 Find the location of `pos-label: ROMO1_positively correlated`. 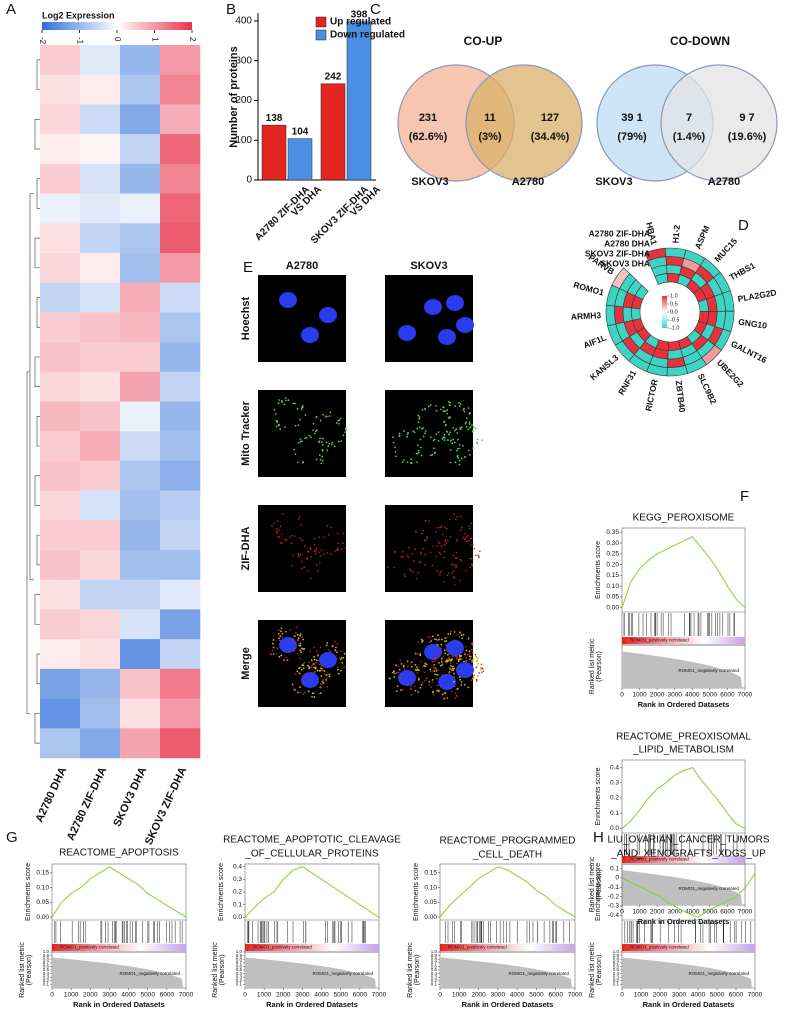

pos-label: ROMO1_positively correlated is located at coordinates (659, 640).